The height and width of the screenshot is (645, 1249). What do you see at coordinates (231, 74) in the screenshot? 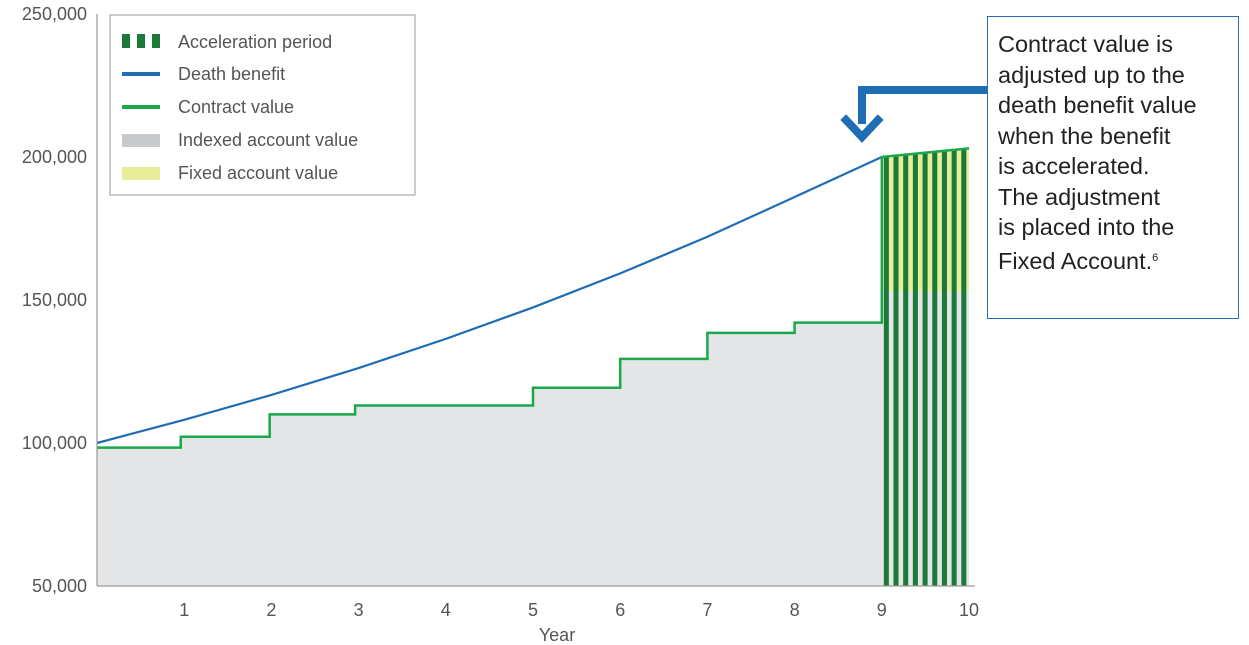
I see `legend-label-death-benefit: Death benefit` at bounding box center [231, 74].